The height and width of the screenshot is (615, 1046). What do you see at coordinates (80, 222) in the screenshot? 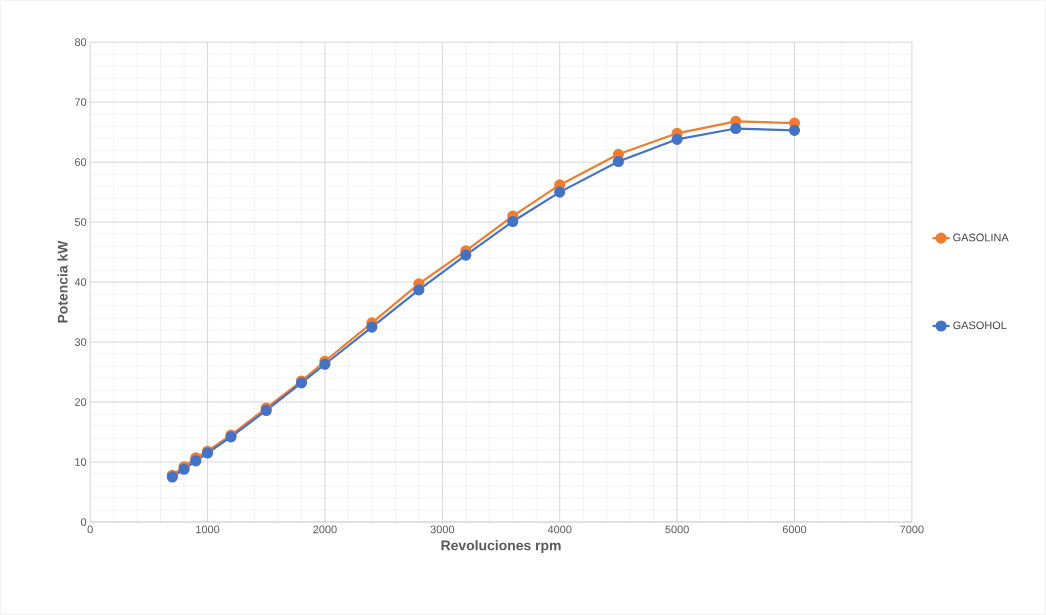
I see `y-tick-label: 50` at bounding box center [80, 222].